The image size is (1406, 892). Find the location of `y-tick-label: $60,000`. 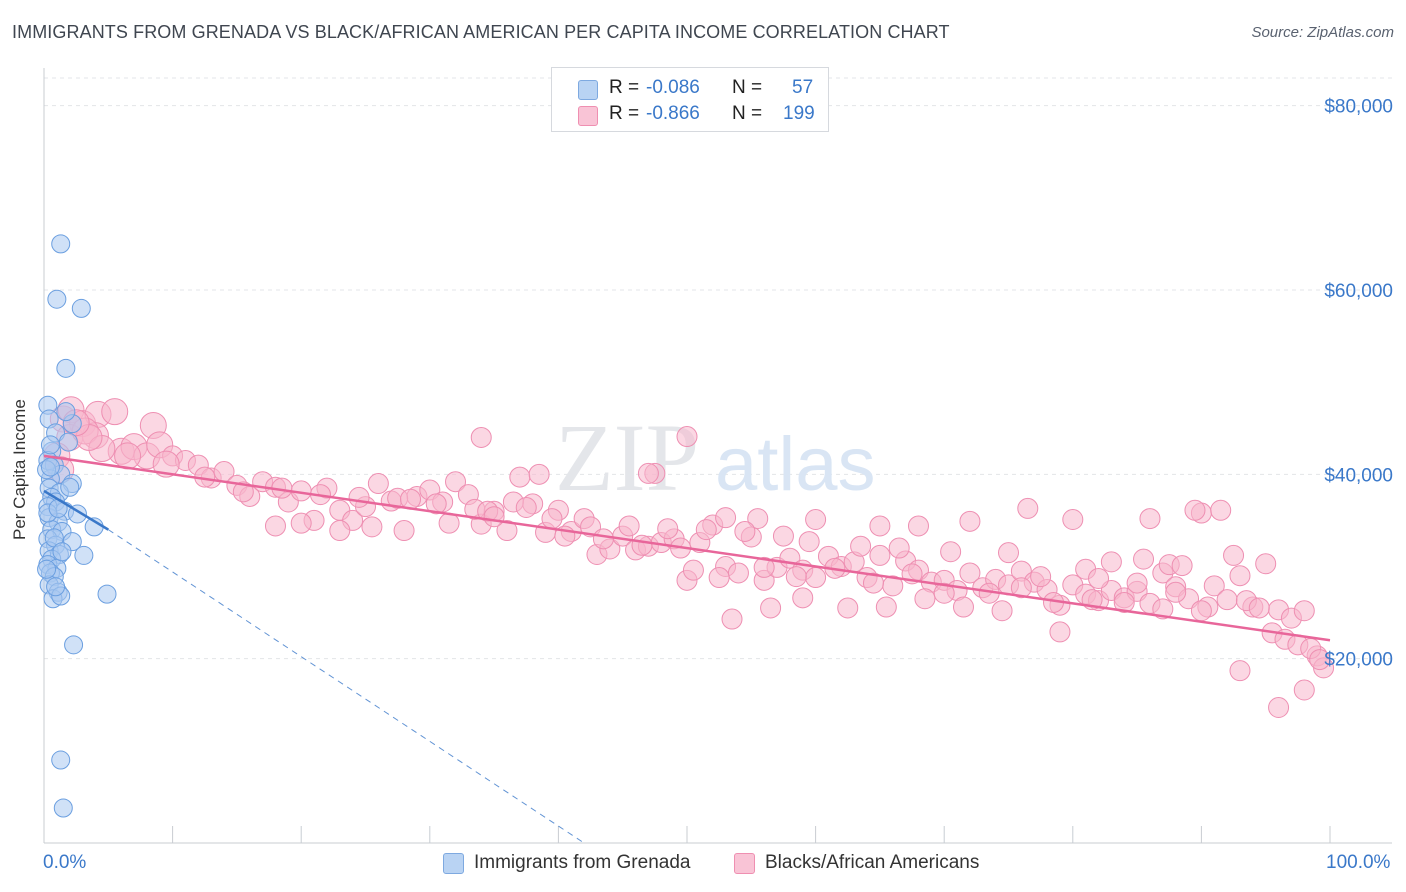

y-tick-label: $60,000 is located at coordinates (1358, 291).